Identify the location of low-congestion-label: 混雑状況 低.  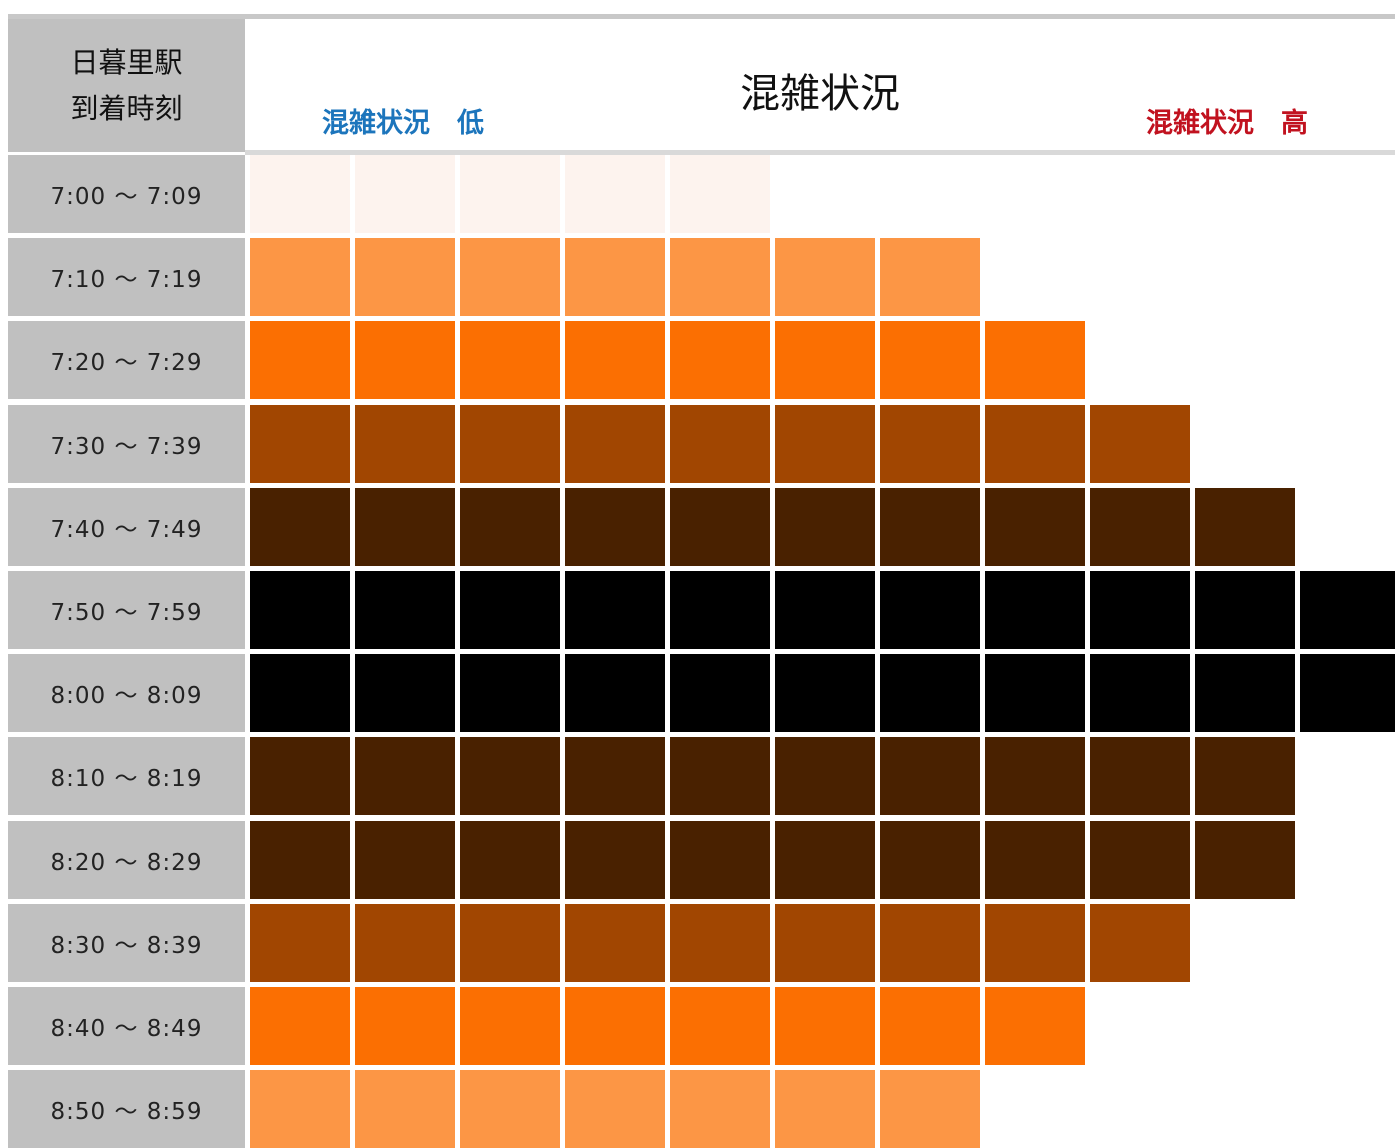
(403, 123).